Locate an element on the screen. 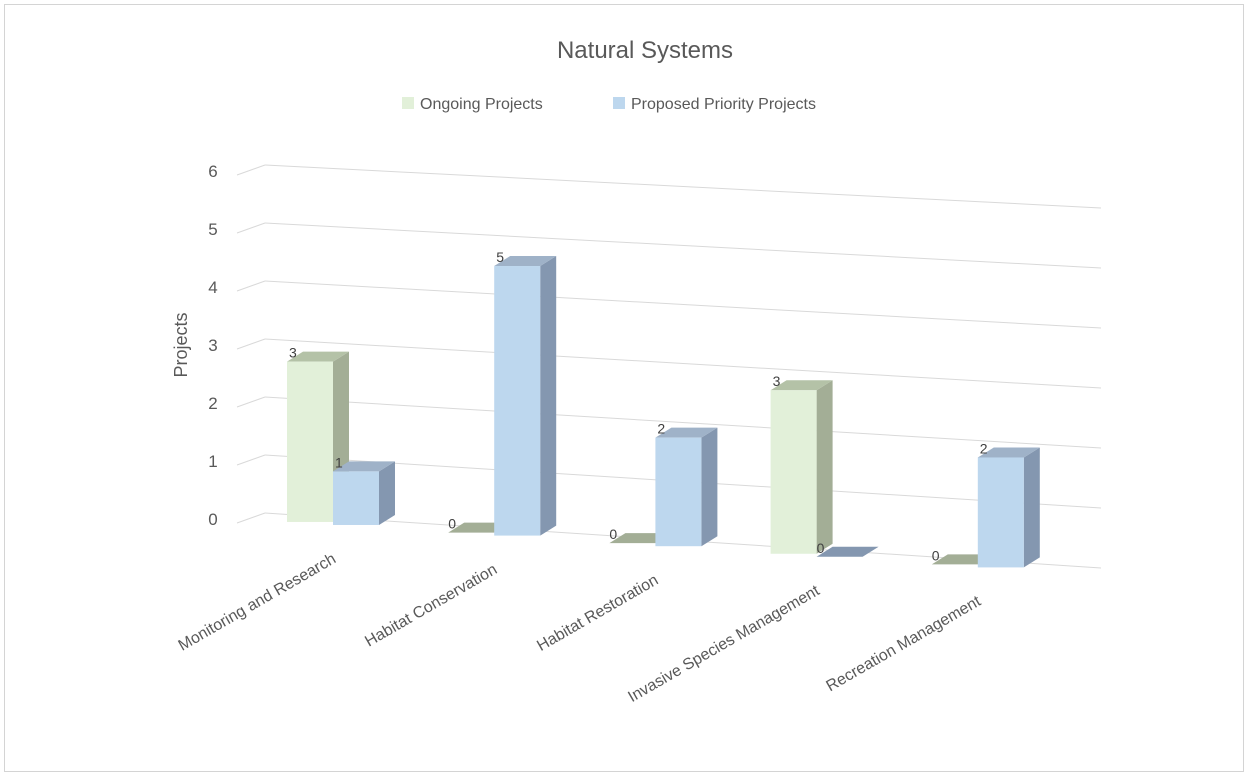 This screenshot has width=1250, height=777. chart-title: Natural Systems is located at coordinates (645, 50).